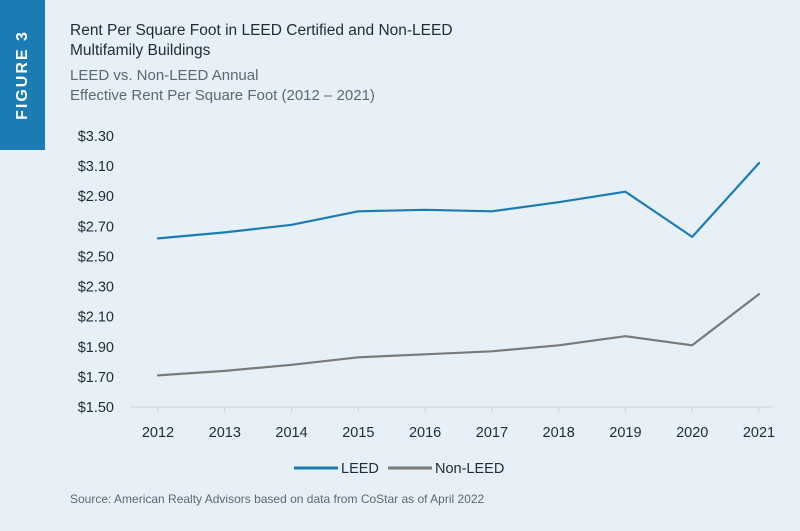 The height and width of the screenshot is (531, 800). I want to click on y-tick-label: $1.70, so click(96, 378).